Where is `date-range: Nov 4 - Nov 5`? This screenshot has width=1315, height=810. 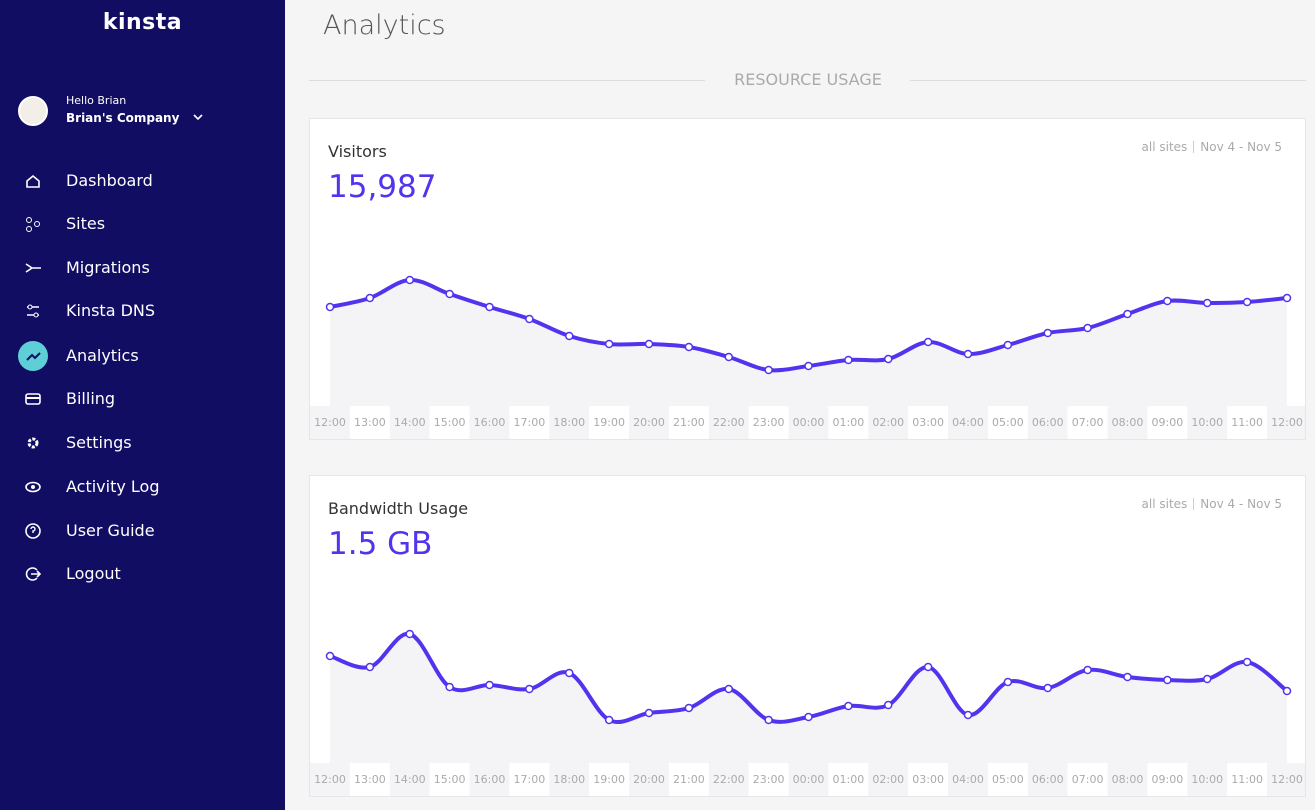 date-range: Nov 4 - Nov 5 is located at coordinates (1241, 147).